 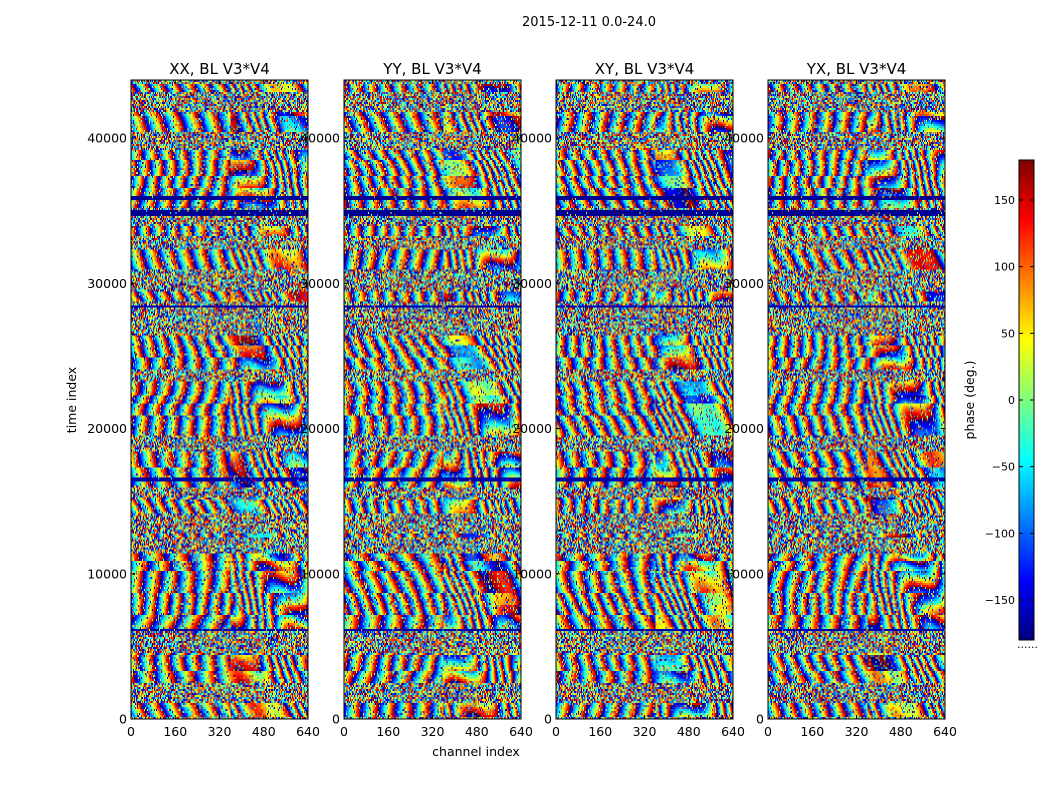 What do you see at coordinates (1008, 333) in the screenshot?
I see `colorbar-tick-label: 50` at bounding box center [1008, 333].